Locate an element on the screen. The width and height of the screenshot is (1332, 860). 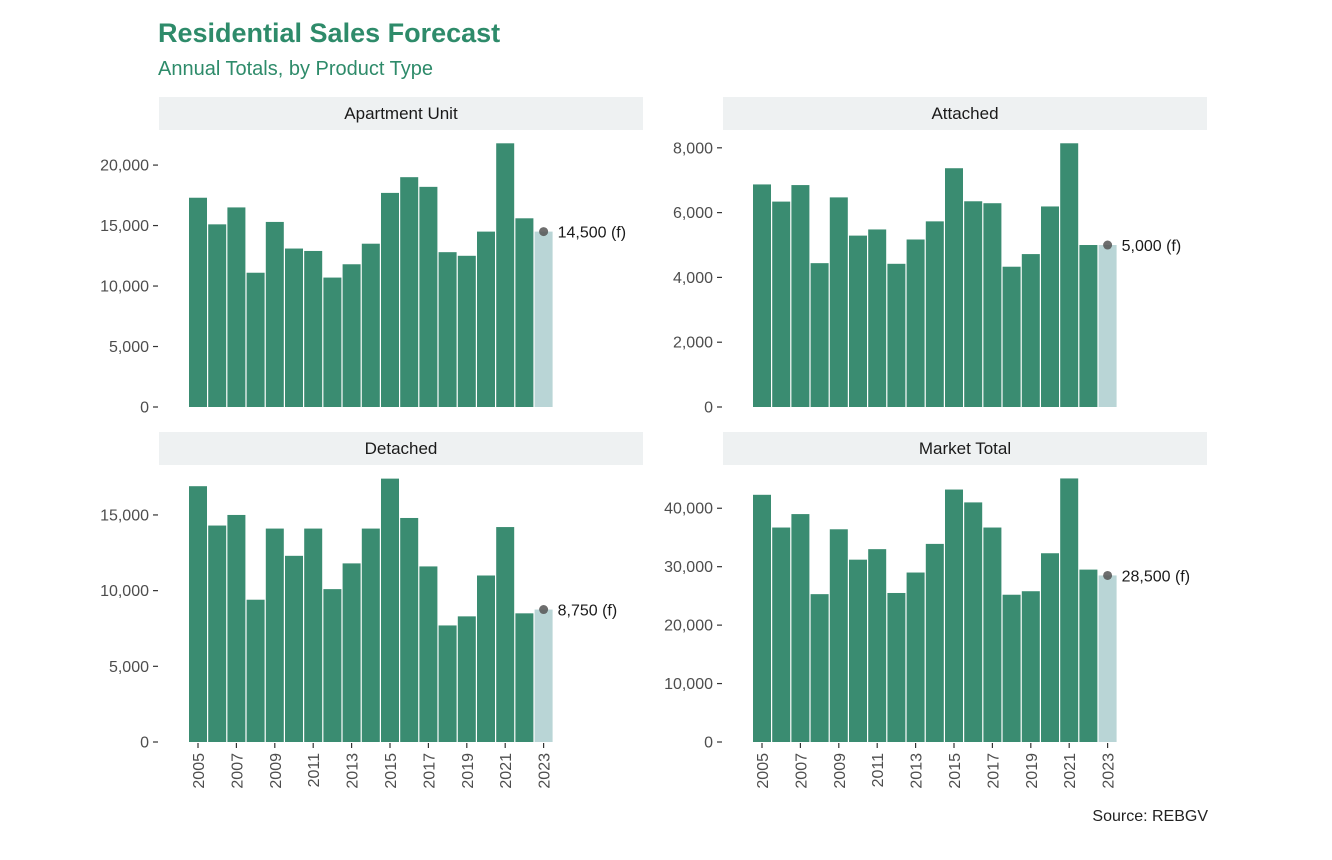
forecast-annotation: 5,000 (f) is located at coordinates (1152, 246).